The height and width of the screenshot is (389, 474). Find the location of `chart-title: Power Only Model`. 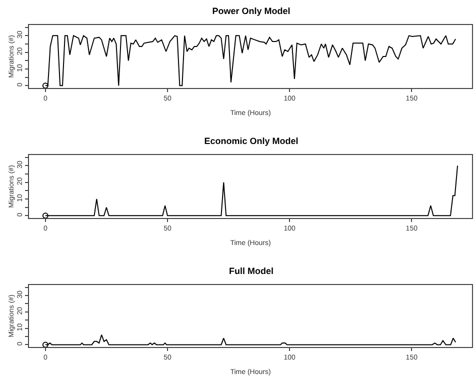

chart-title: Power Only Model is located at coordinates (251, 11).